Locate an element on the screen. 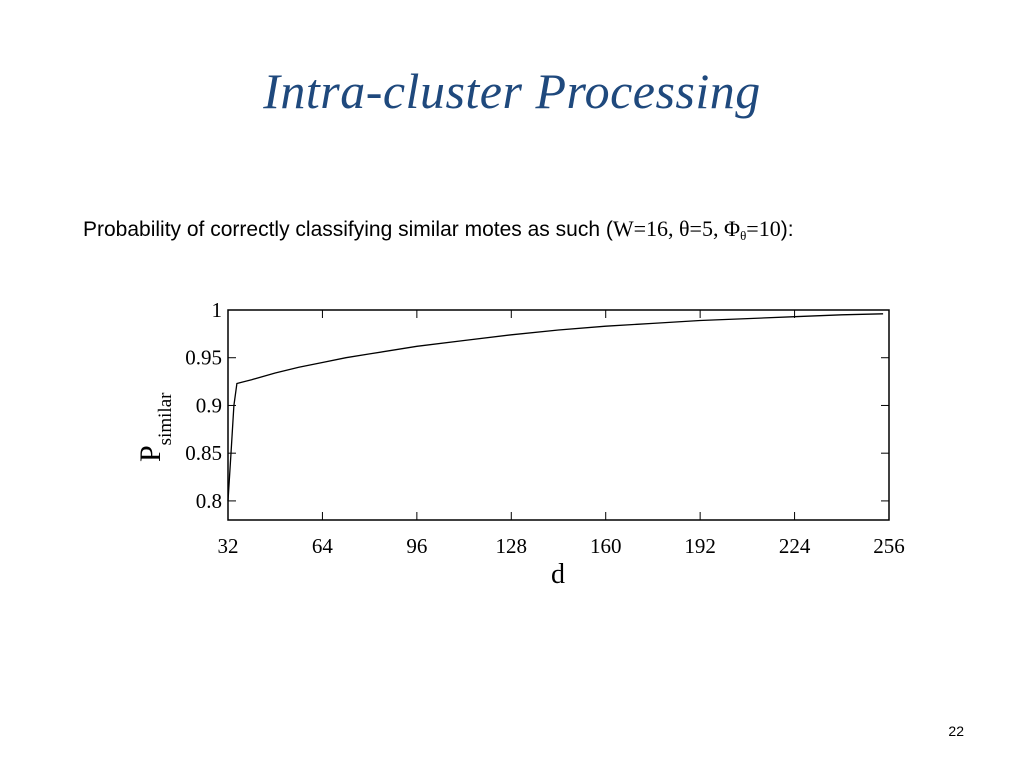 This screenshot has height=768, width=1024. x-tick-label: 160 is located at coordinates (606, 546).